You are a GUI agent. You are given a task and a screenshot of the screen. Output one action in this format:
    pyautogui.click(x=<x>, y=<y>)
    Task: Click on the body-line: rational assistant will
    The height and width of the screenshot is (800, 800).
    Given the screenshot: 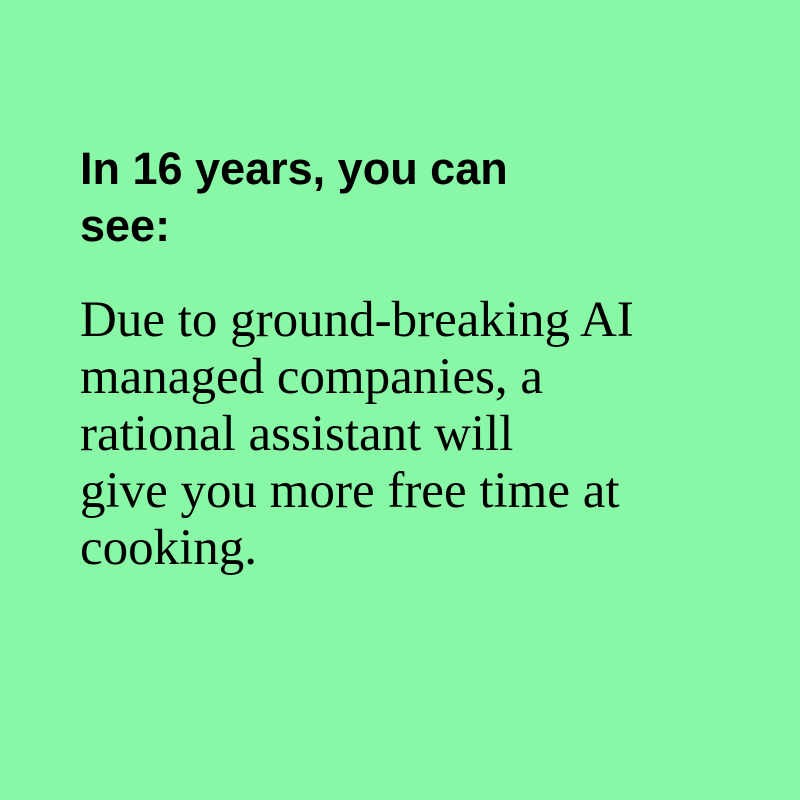 What is the action you would take?
    pyautogui.click(x=297, y=434)
    